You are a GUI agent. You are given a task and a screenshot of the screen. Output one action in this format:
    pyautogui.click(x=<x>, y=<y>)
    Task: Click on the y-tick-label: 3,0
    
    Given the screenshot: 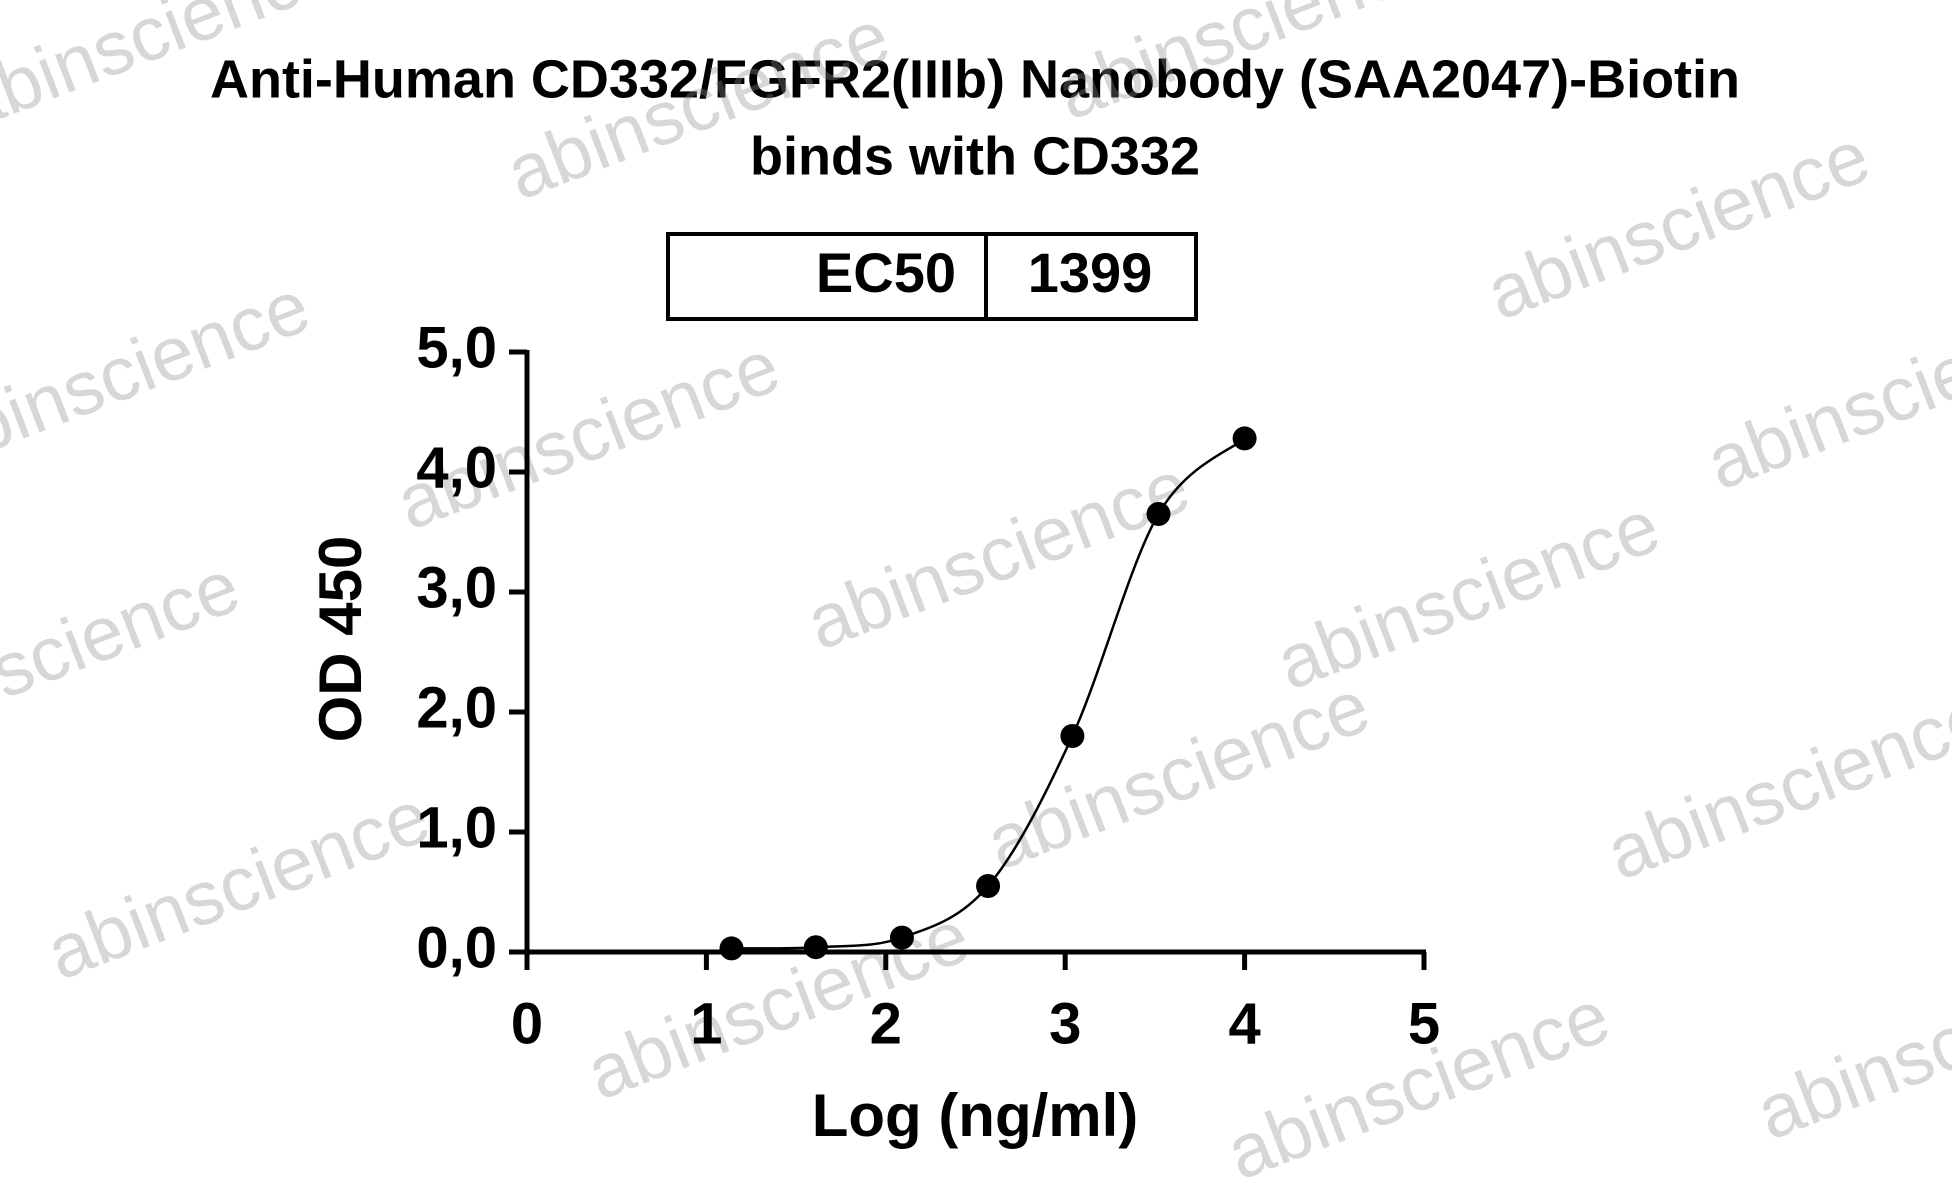 What is the action you would take?
    pyautogui.click(x=456, y=587)
    